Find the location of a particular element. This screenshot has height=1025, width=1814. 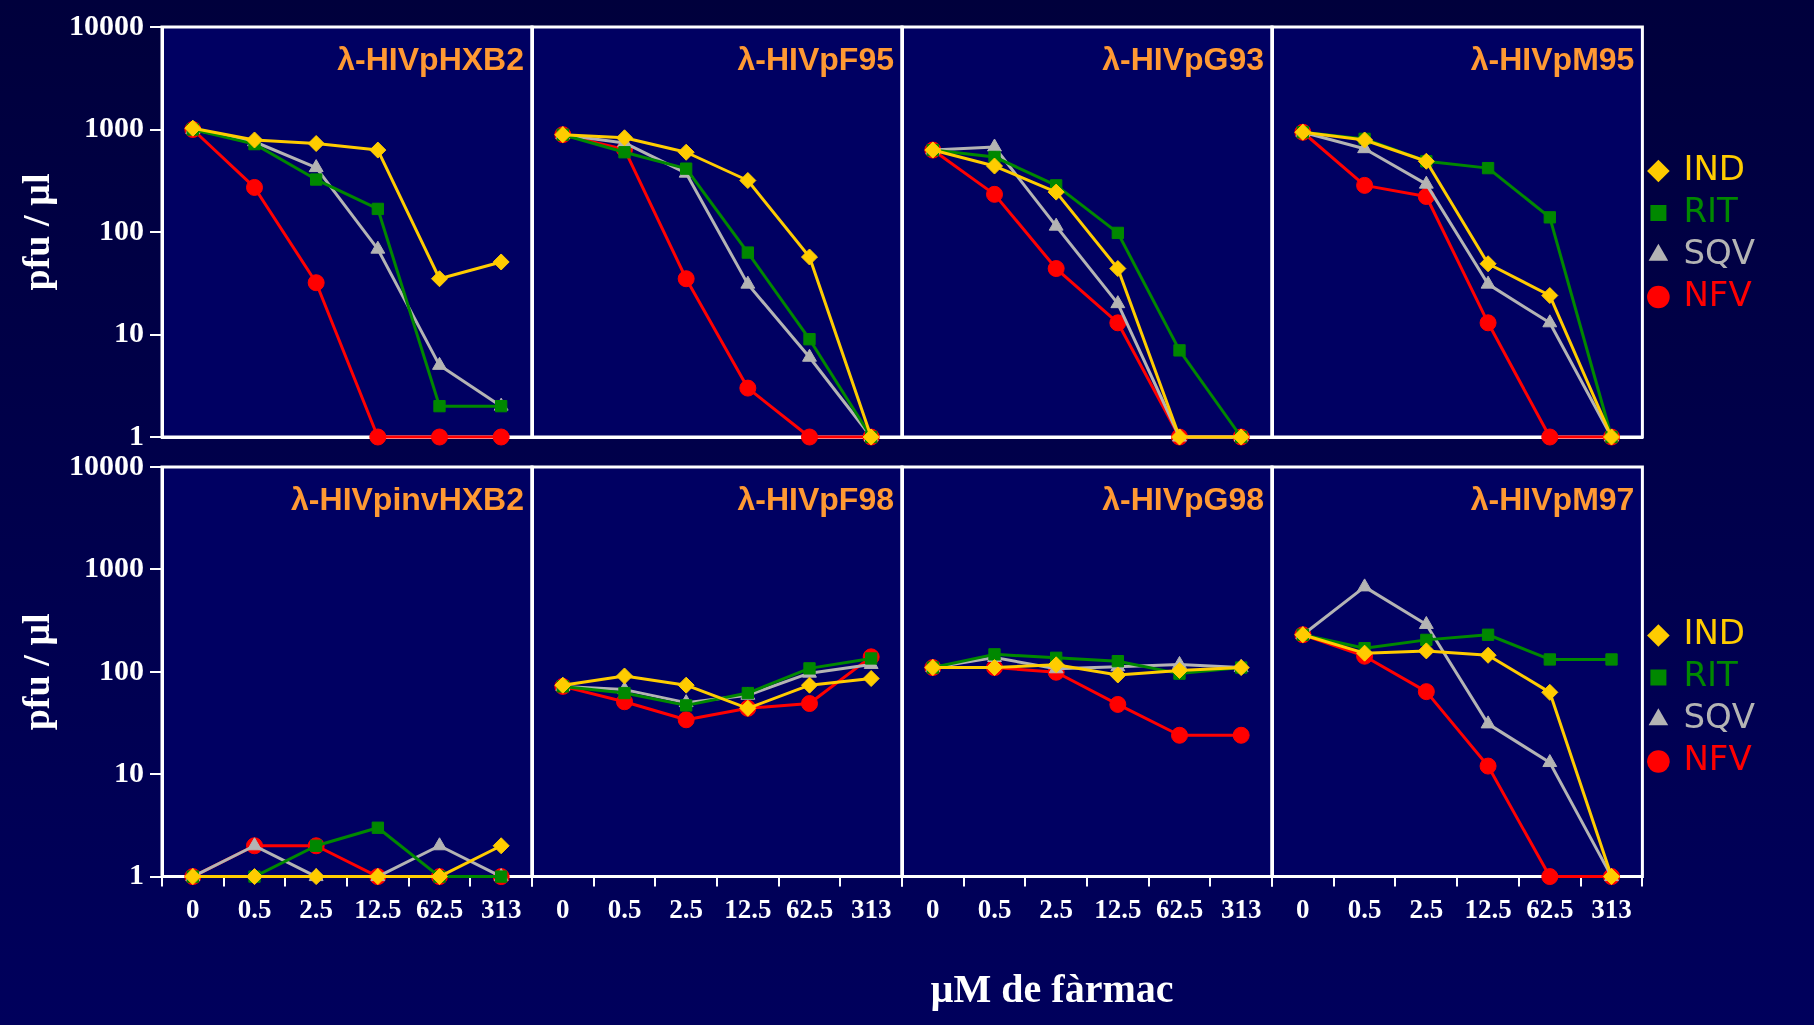

y-tick-label: 10000 is located at coordinates (106, 24).